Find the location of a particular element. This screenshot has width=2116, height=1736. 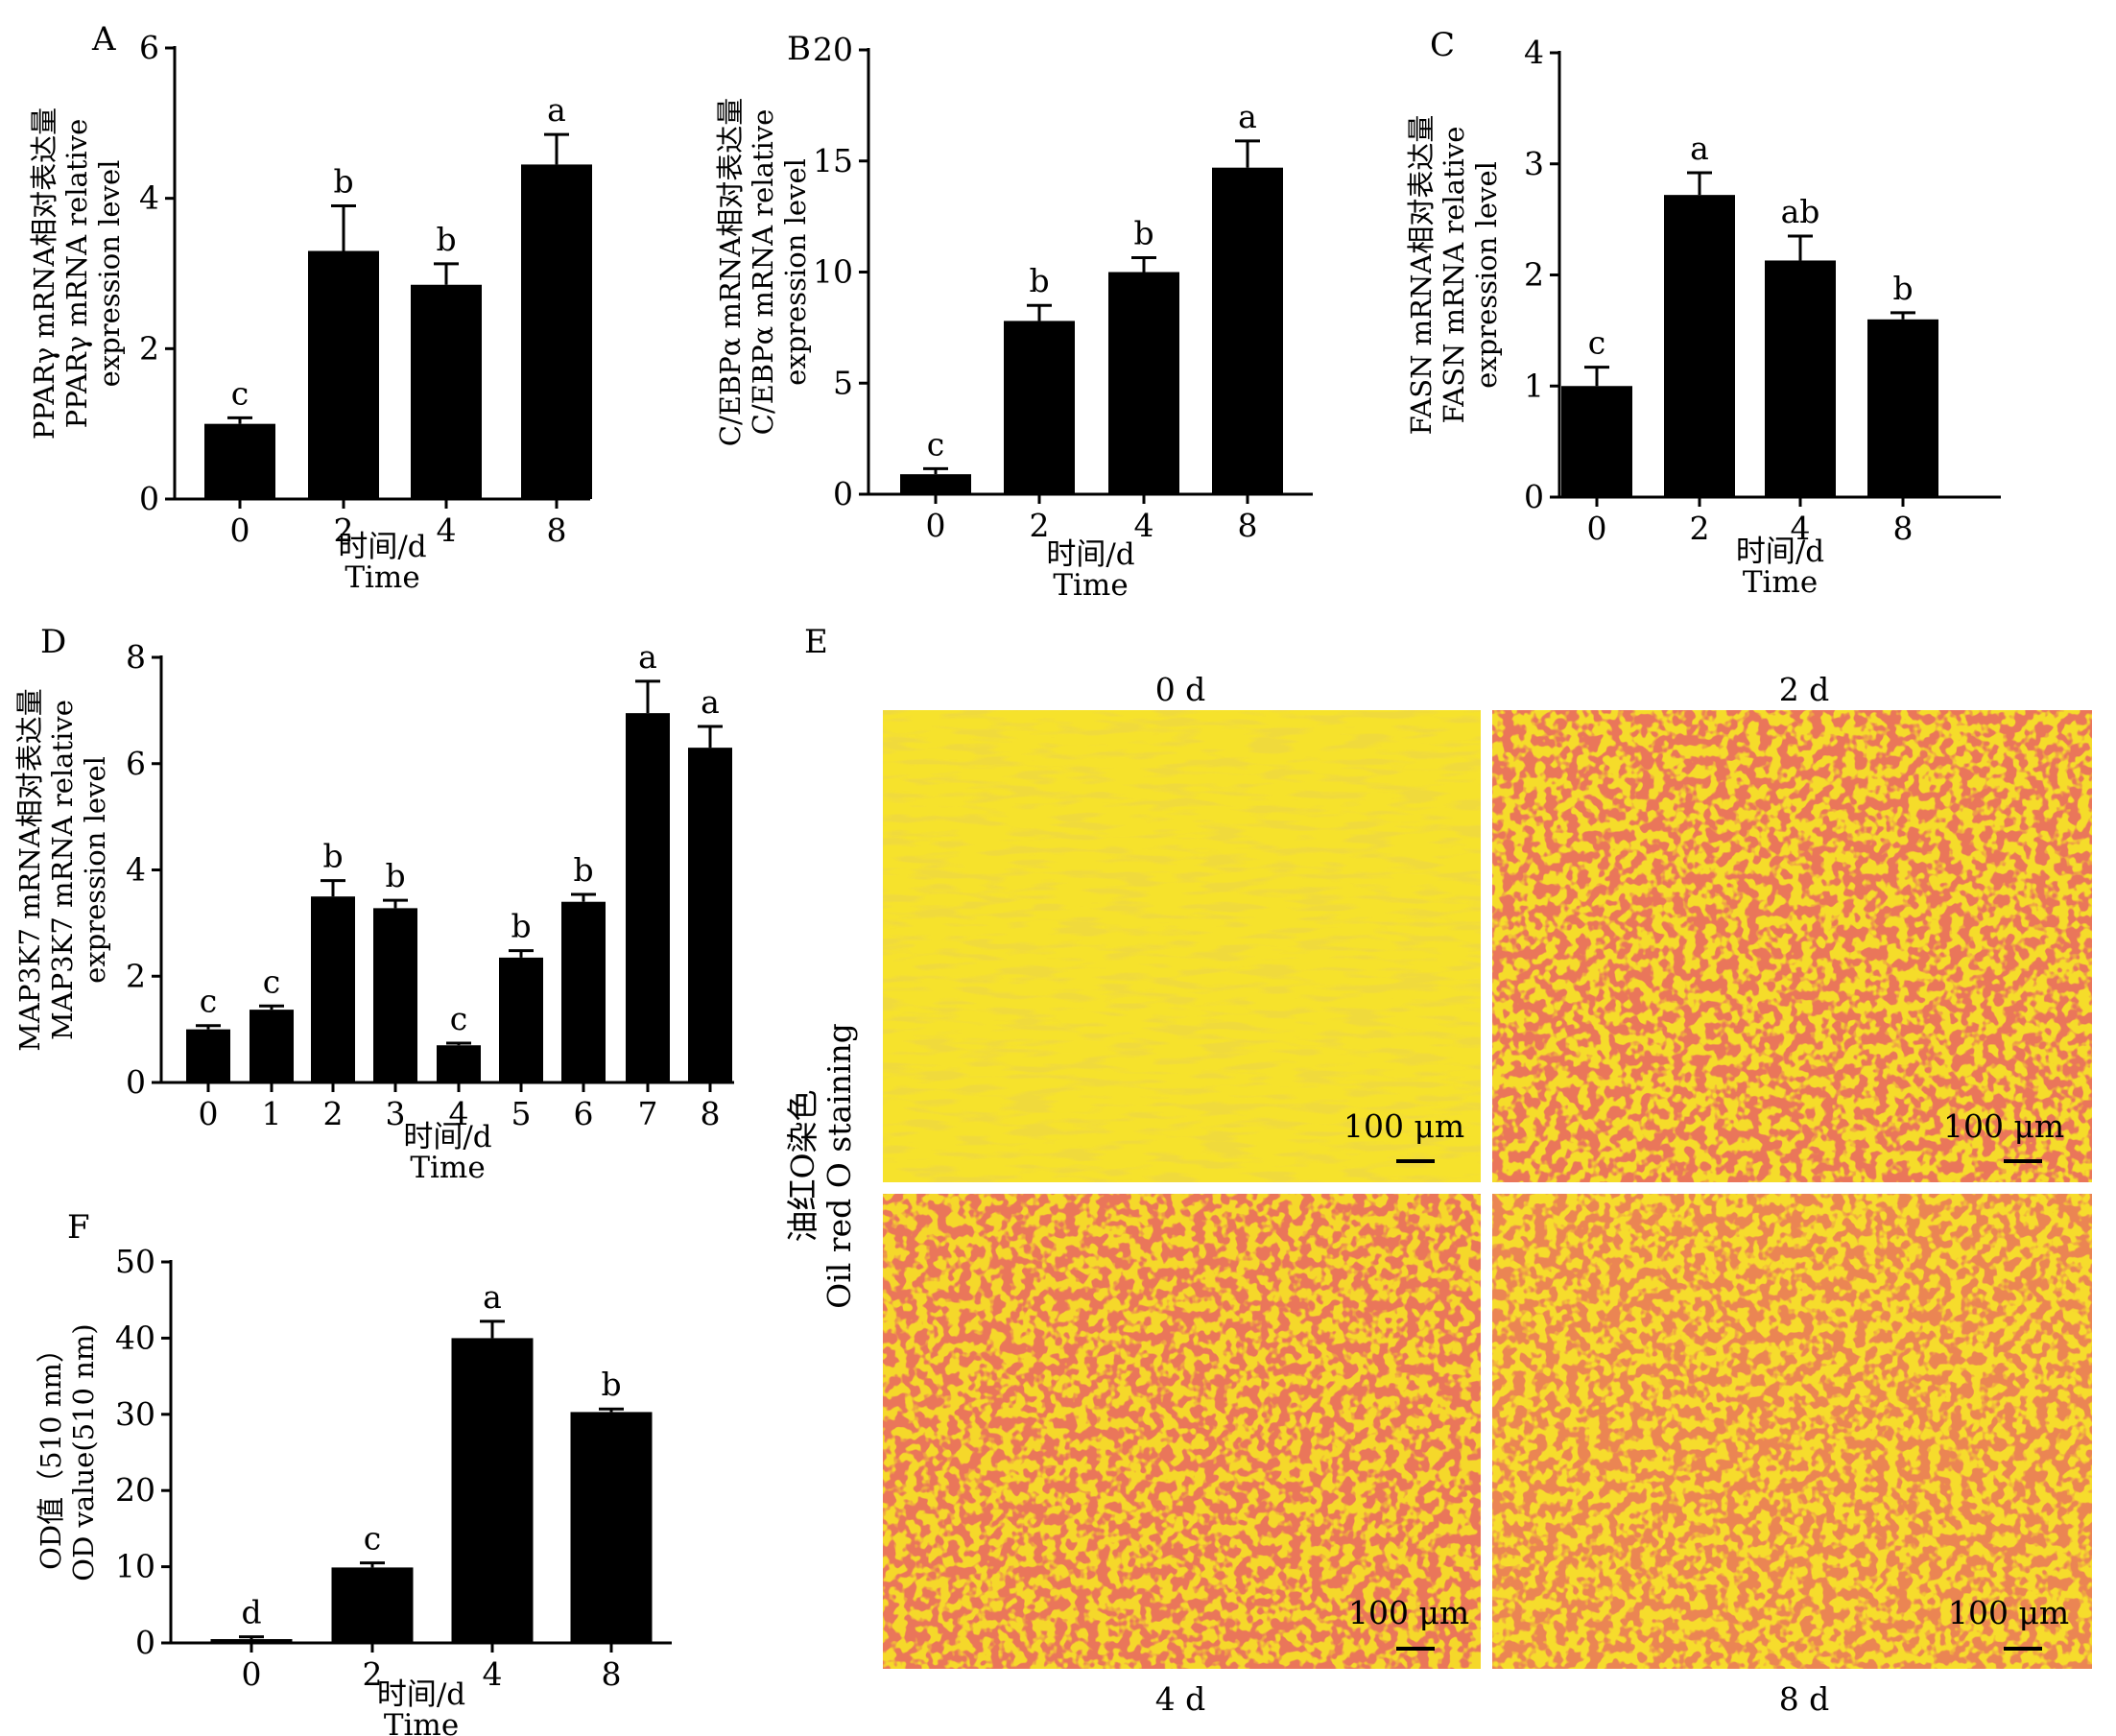

y-axis-label-group: OD值（510 nm） OD value(510 nm) is located at coordinates (67, 1452).